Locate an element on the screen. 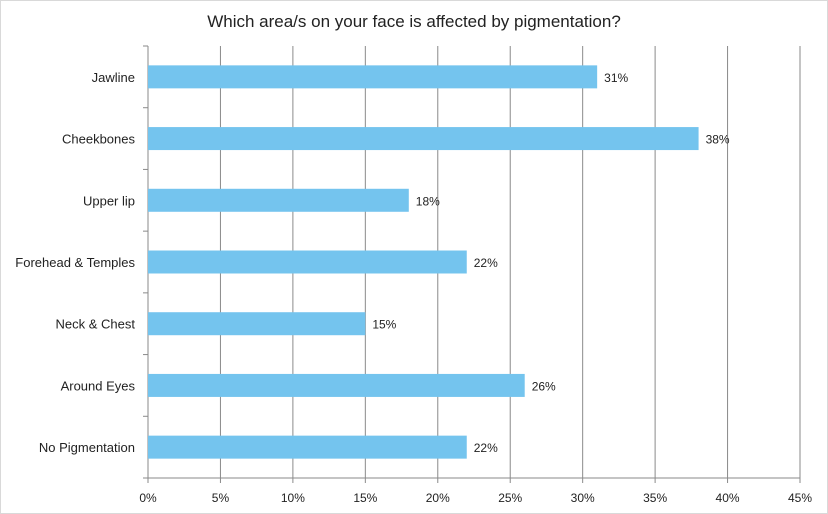  category-label: Cheekbones is located at coordinates (98, 139).